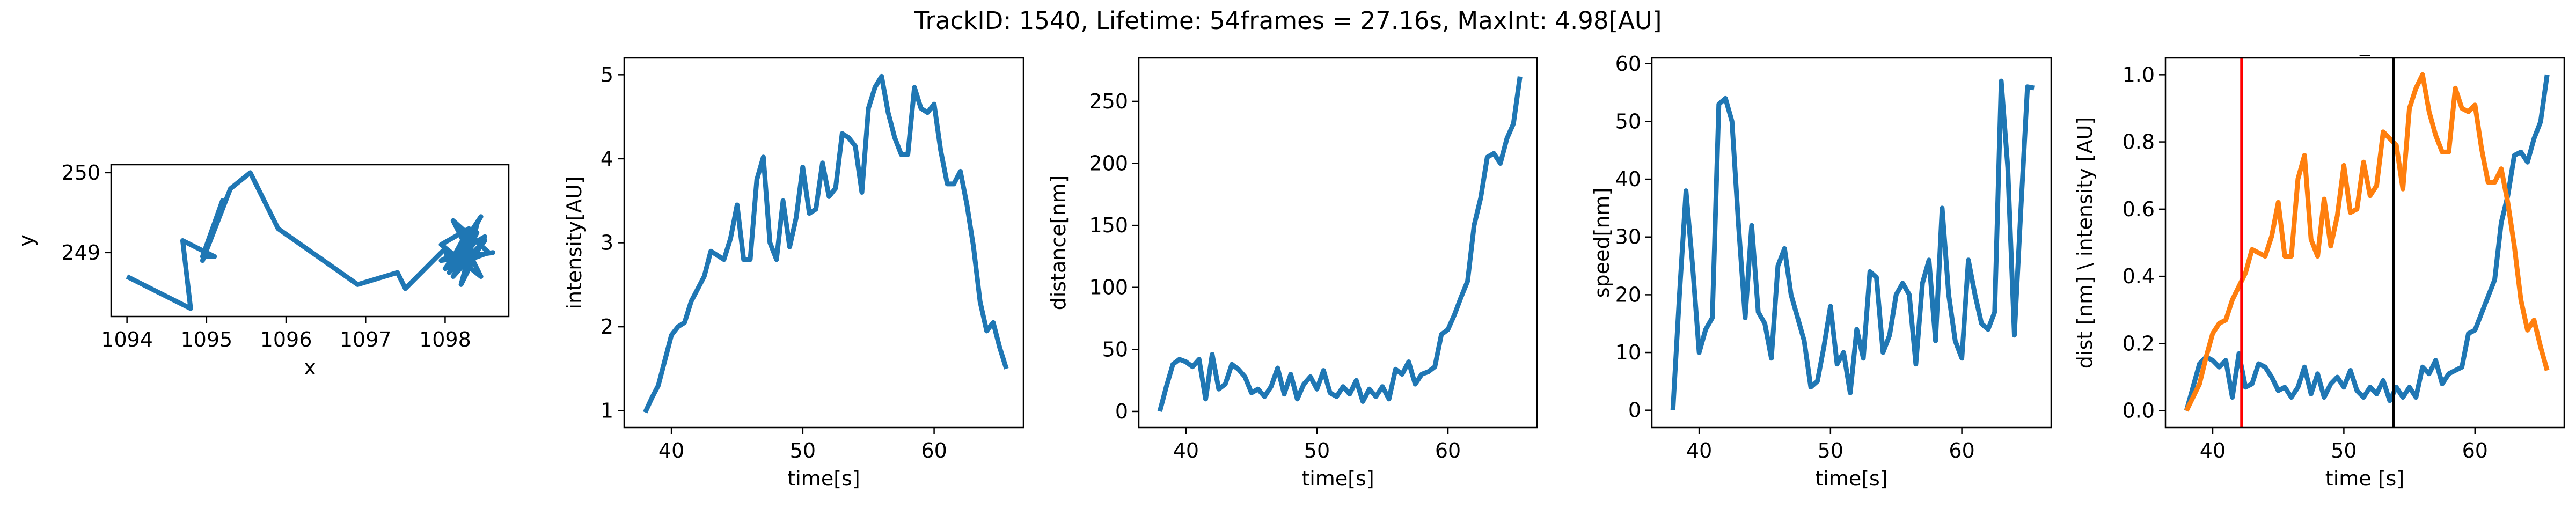 This screenshot has width=2576, height=515. Describe the element at coordinates (1628, 179) in the screenshot. I see `y-tick-label: 40` at that location.